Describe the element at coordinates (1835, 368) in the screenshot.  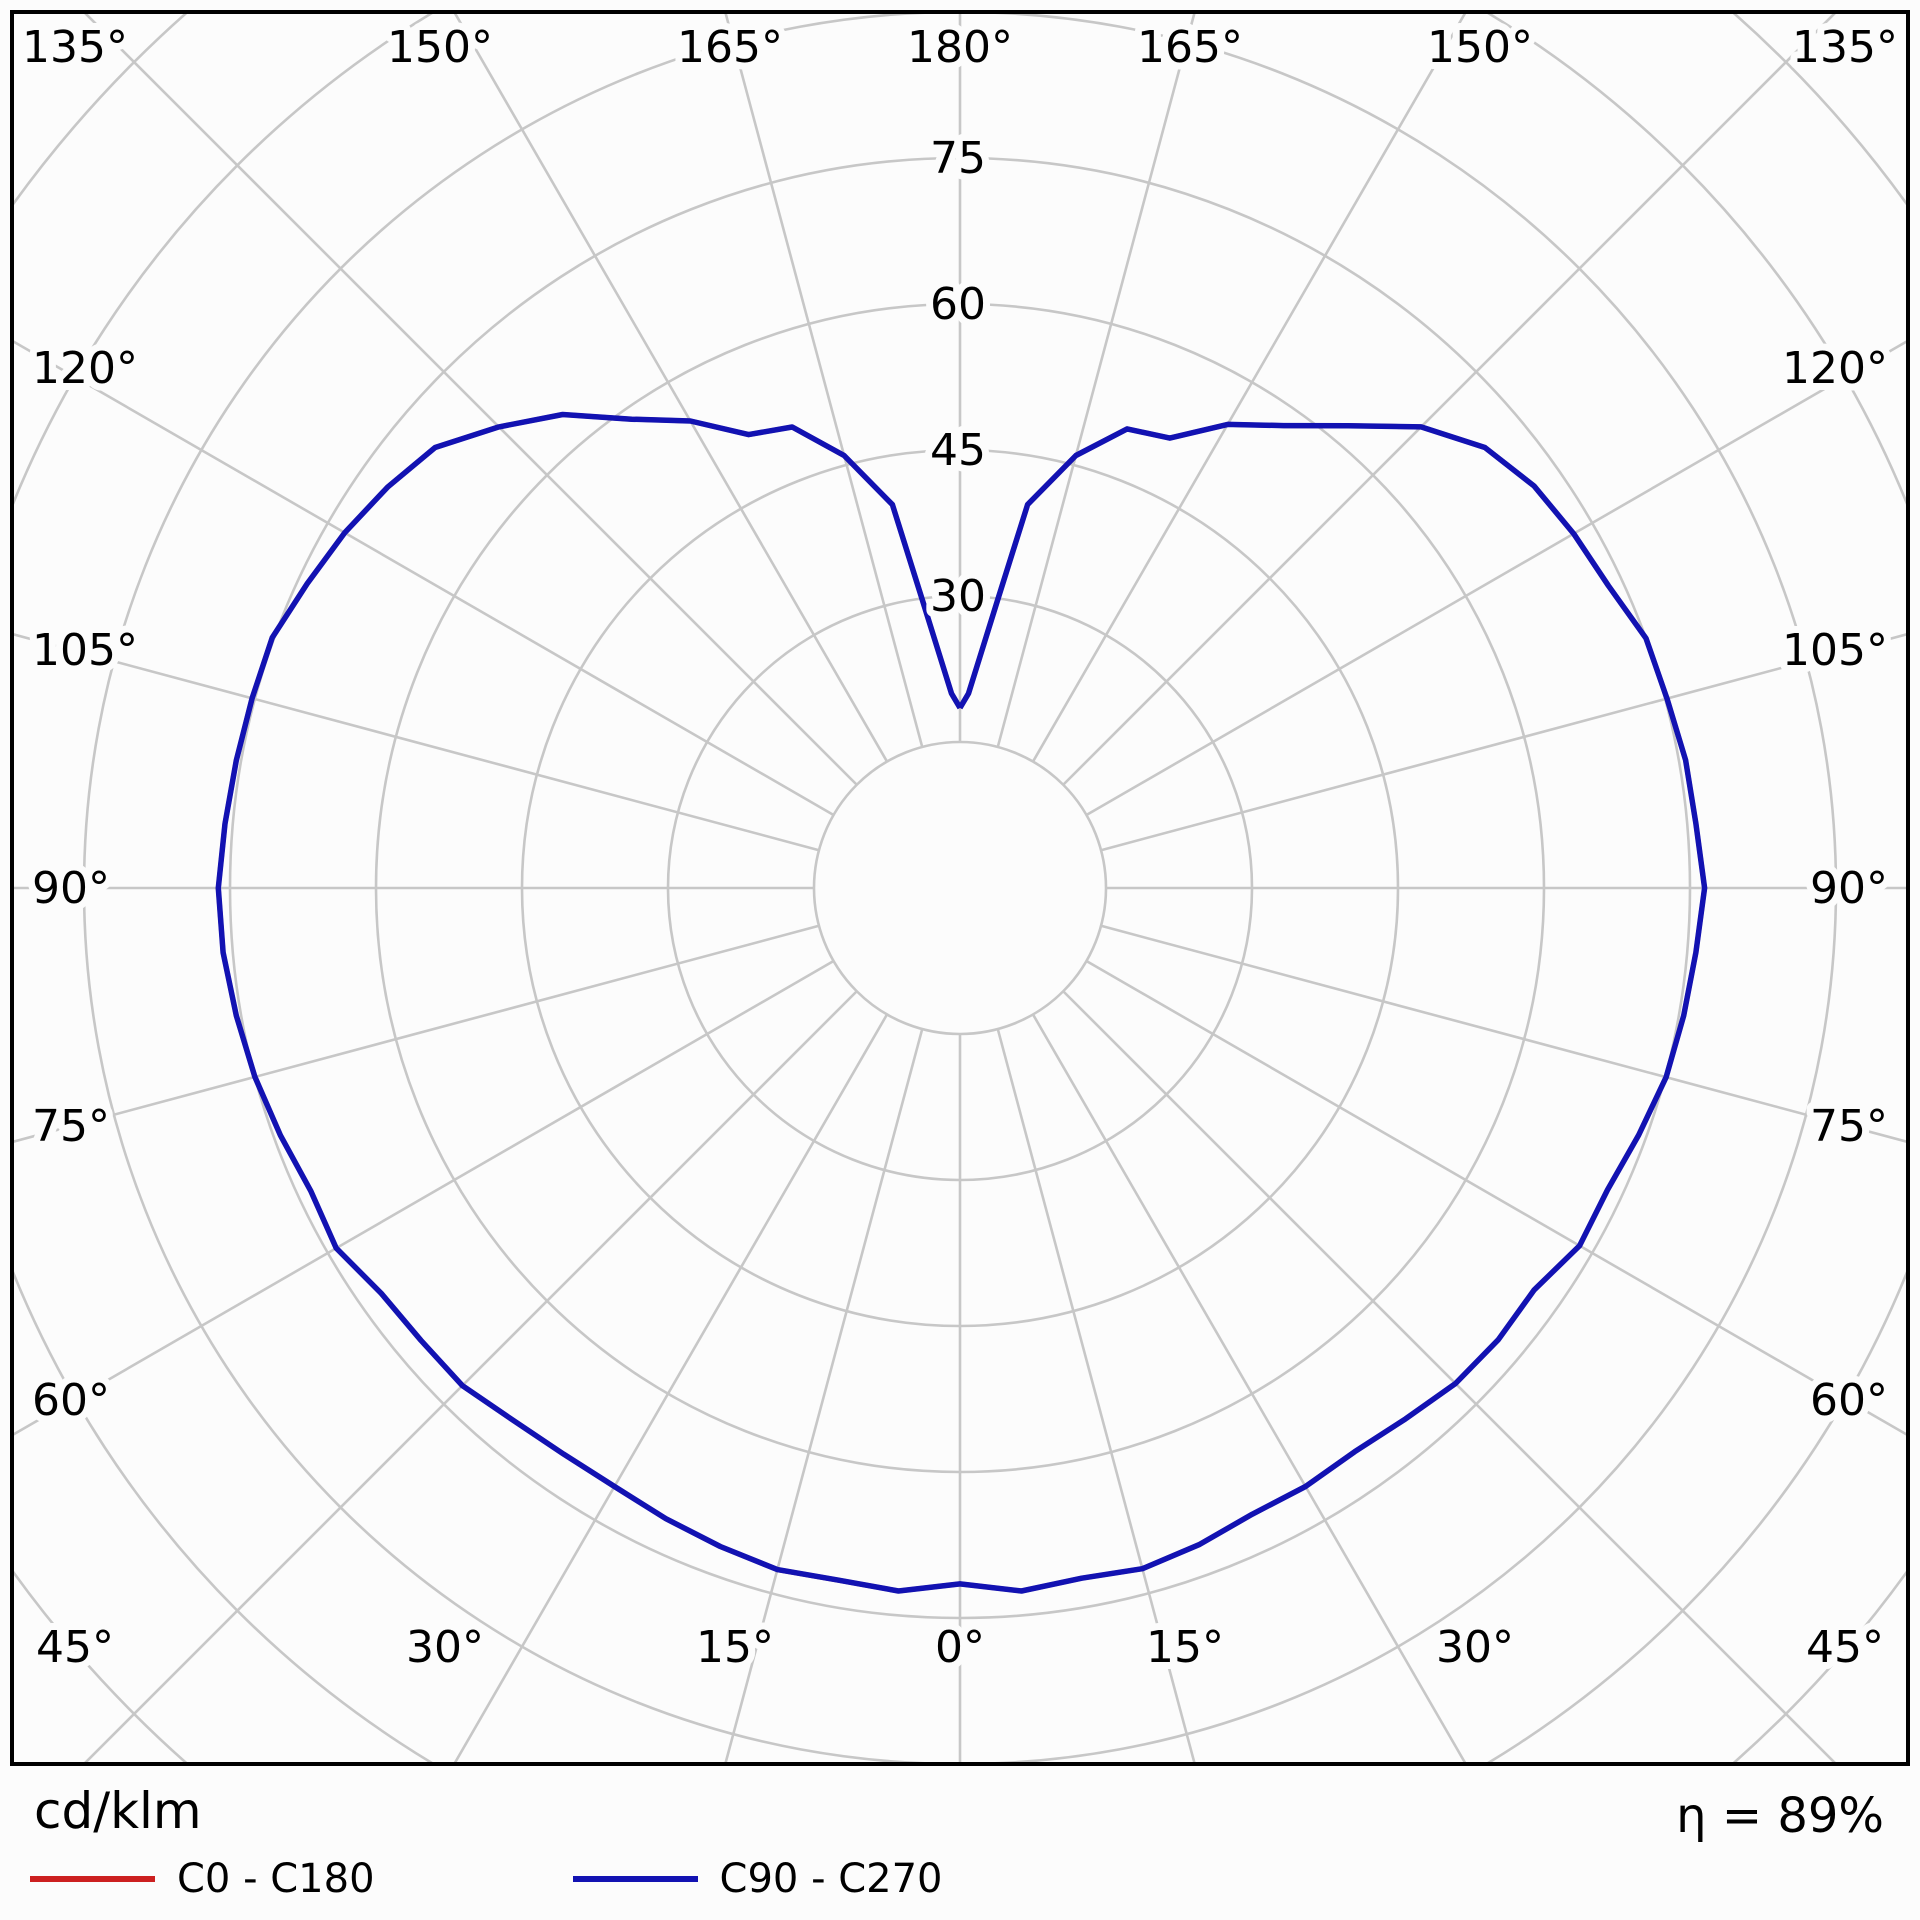
I see `angle-label-right-0: 120°` at that location.